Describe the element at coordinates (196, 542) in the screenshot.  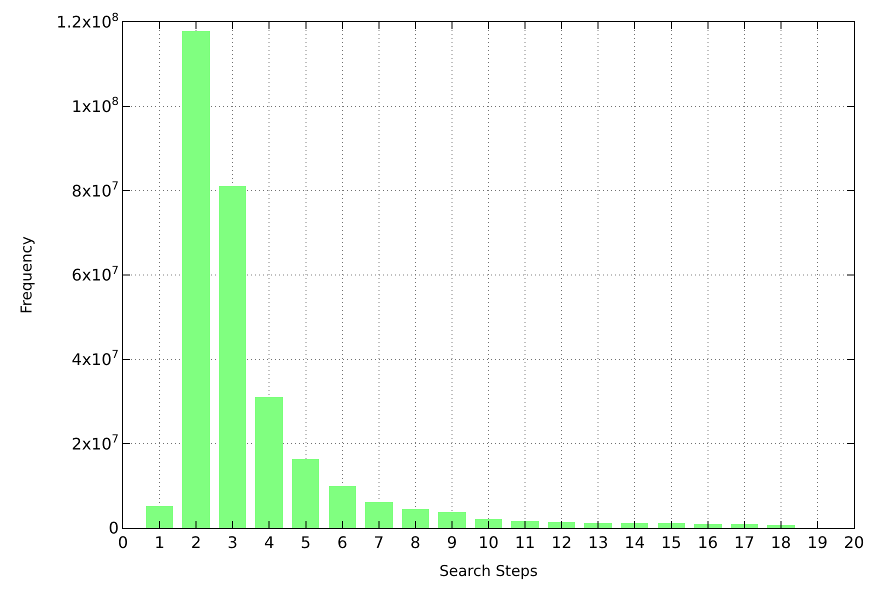
I see `x-tick-label: 2` at that location.